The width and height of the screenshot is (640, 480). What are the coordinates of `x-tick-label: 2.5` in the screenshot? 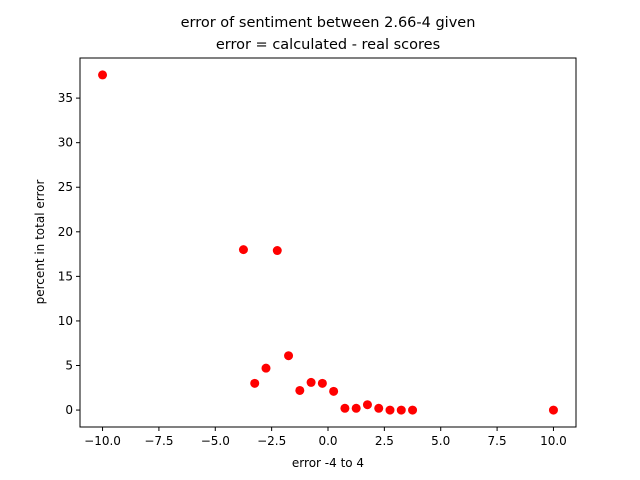 It's located at (384, 441).